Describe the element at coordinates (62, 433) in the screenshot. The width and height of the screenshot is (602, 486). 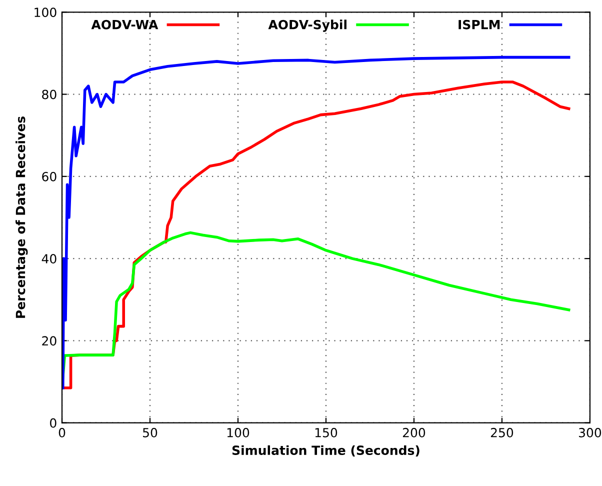
I see `x-tick-label: 0` at that location.